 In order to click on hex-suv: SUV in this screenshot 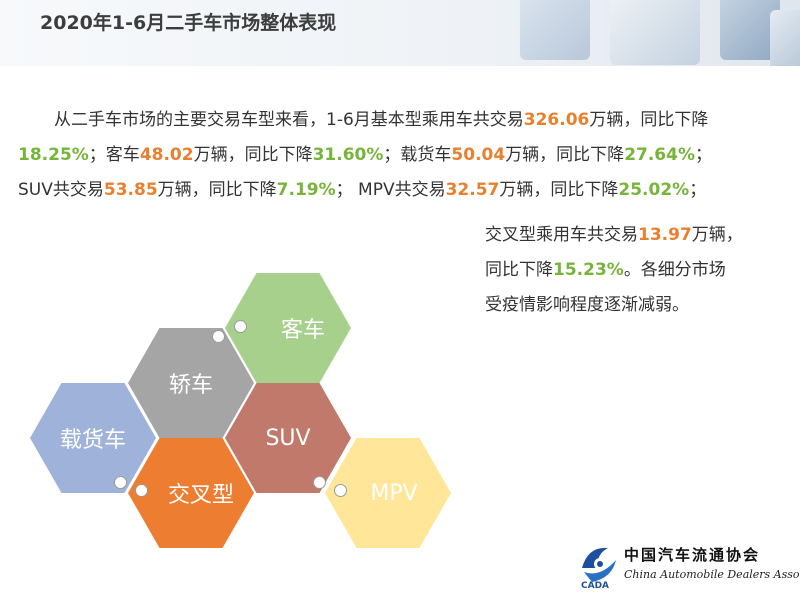, I will do `click(288, 438)`.